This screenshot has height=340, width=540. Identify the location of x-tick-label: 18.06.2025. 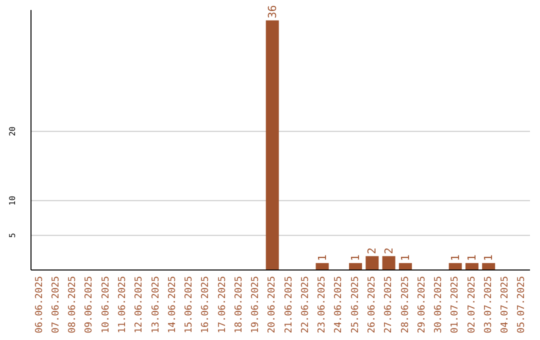
(238, 305).